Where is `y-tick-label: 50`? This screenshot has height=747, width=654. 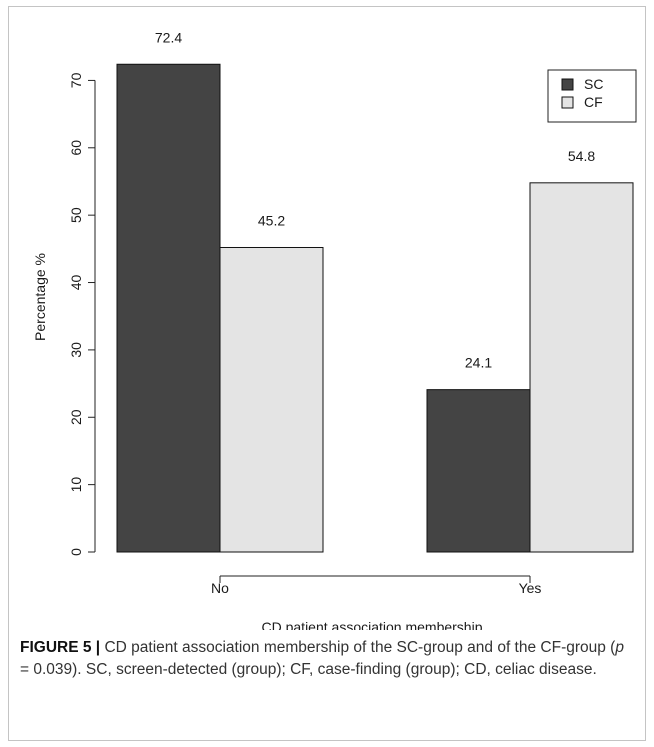 y-tick-label: 50 is located at coordinates (76, 215).